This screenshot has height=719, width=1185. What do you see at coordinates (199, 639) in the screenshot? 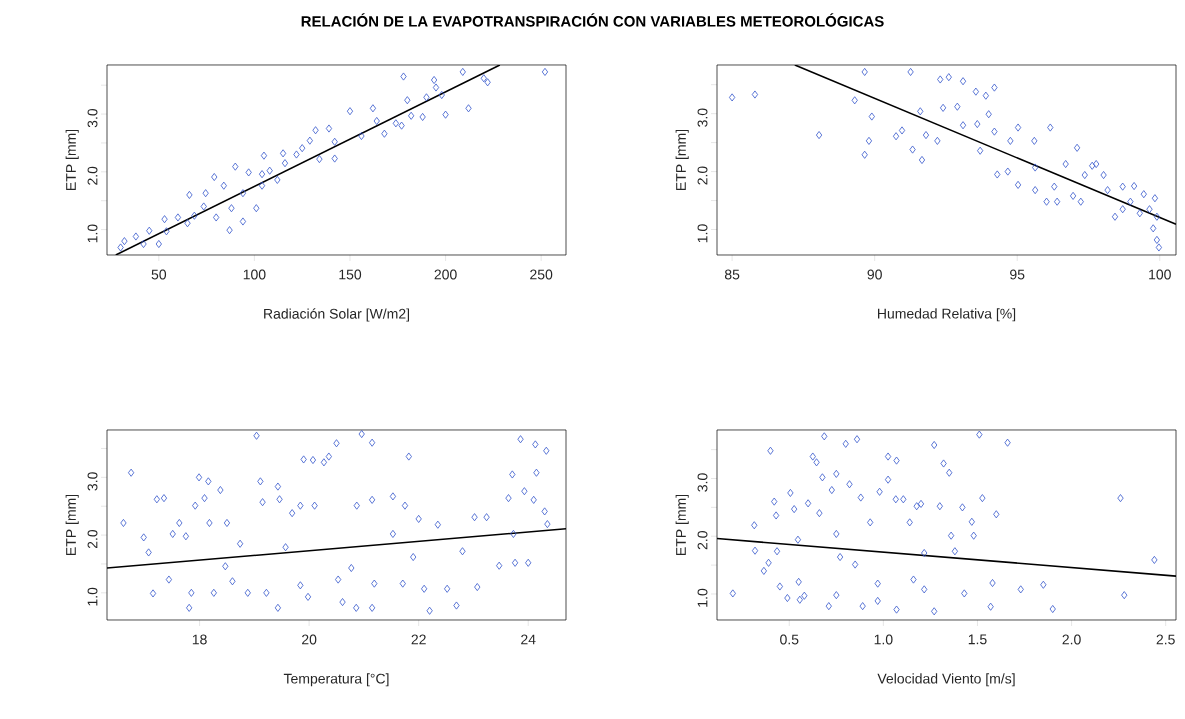
I see `x-tick-label: 18` at bounding box center [199, 639].